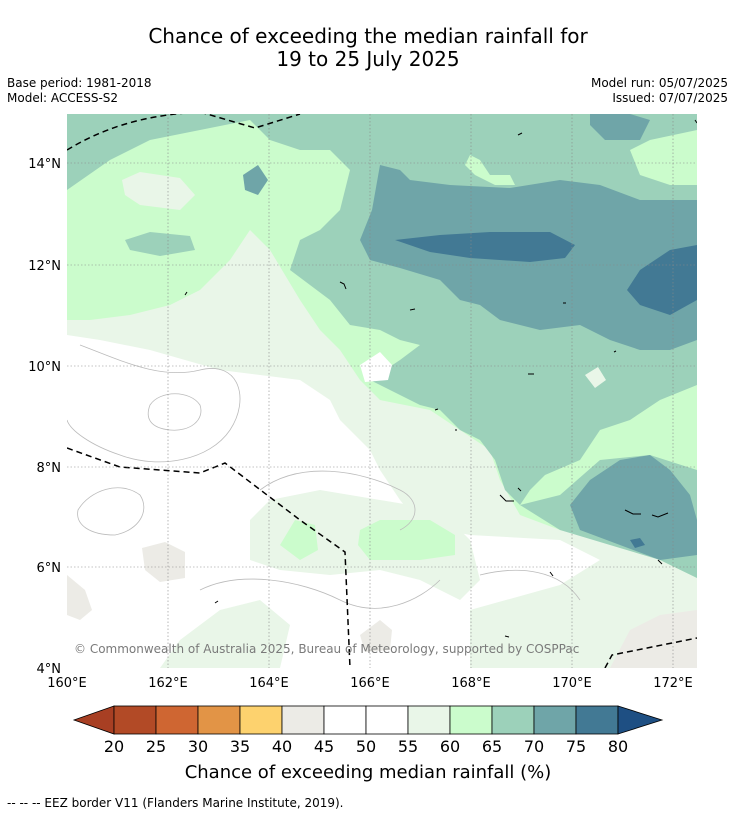 The image size is (736, 816). I want to click on colorbar-tick-label: 50, so click(366, 746).